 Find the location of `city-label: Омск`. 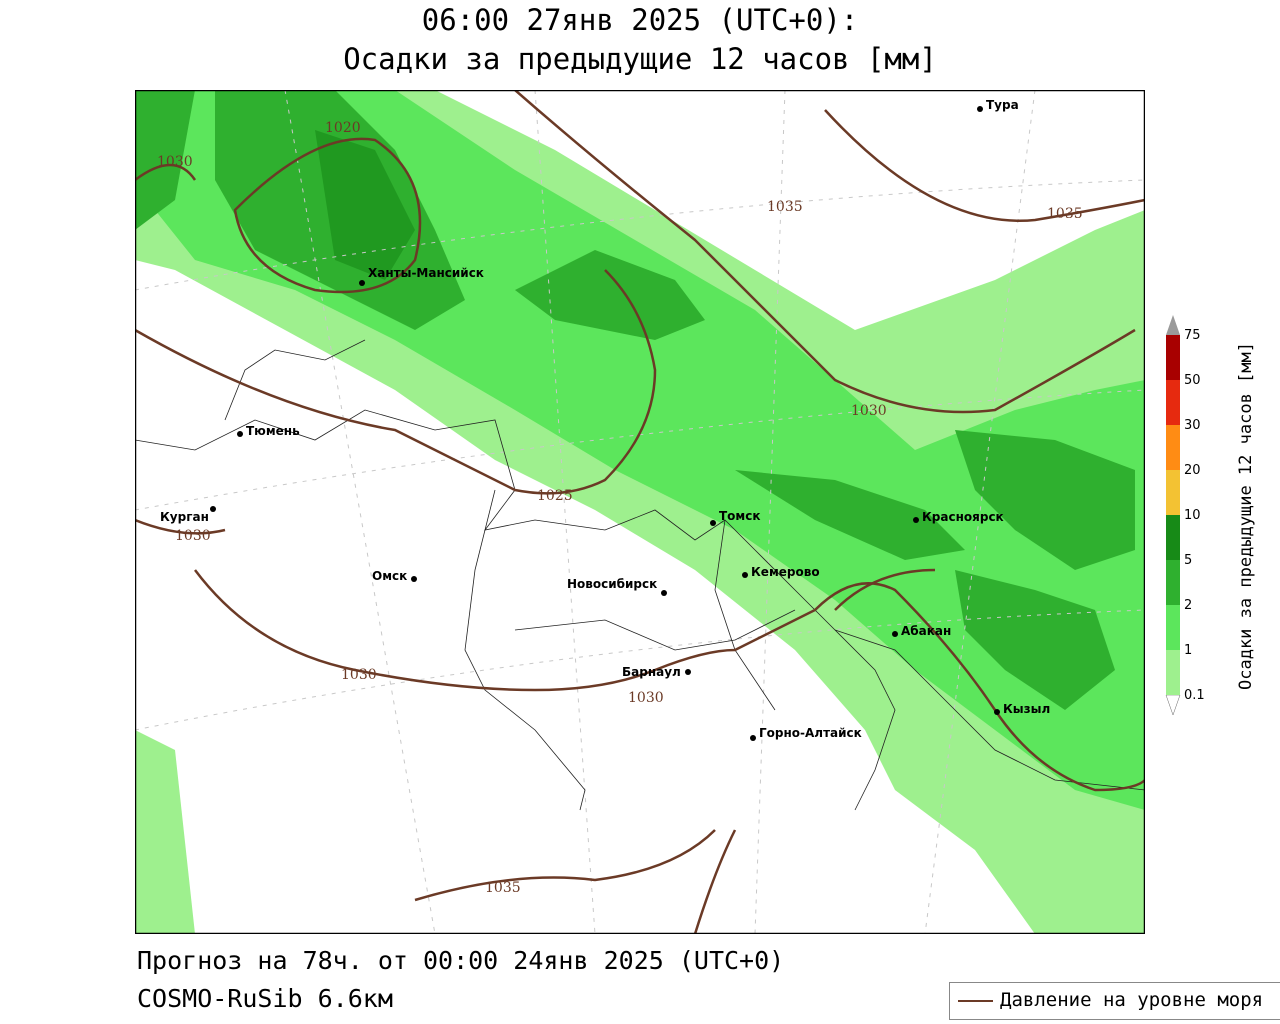

city-label: Омск is located at coordinates (389, 576).